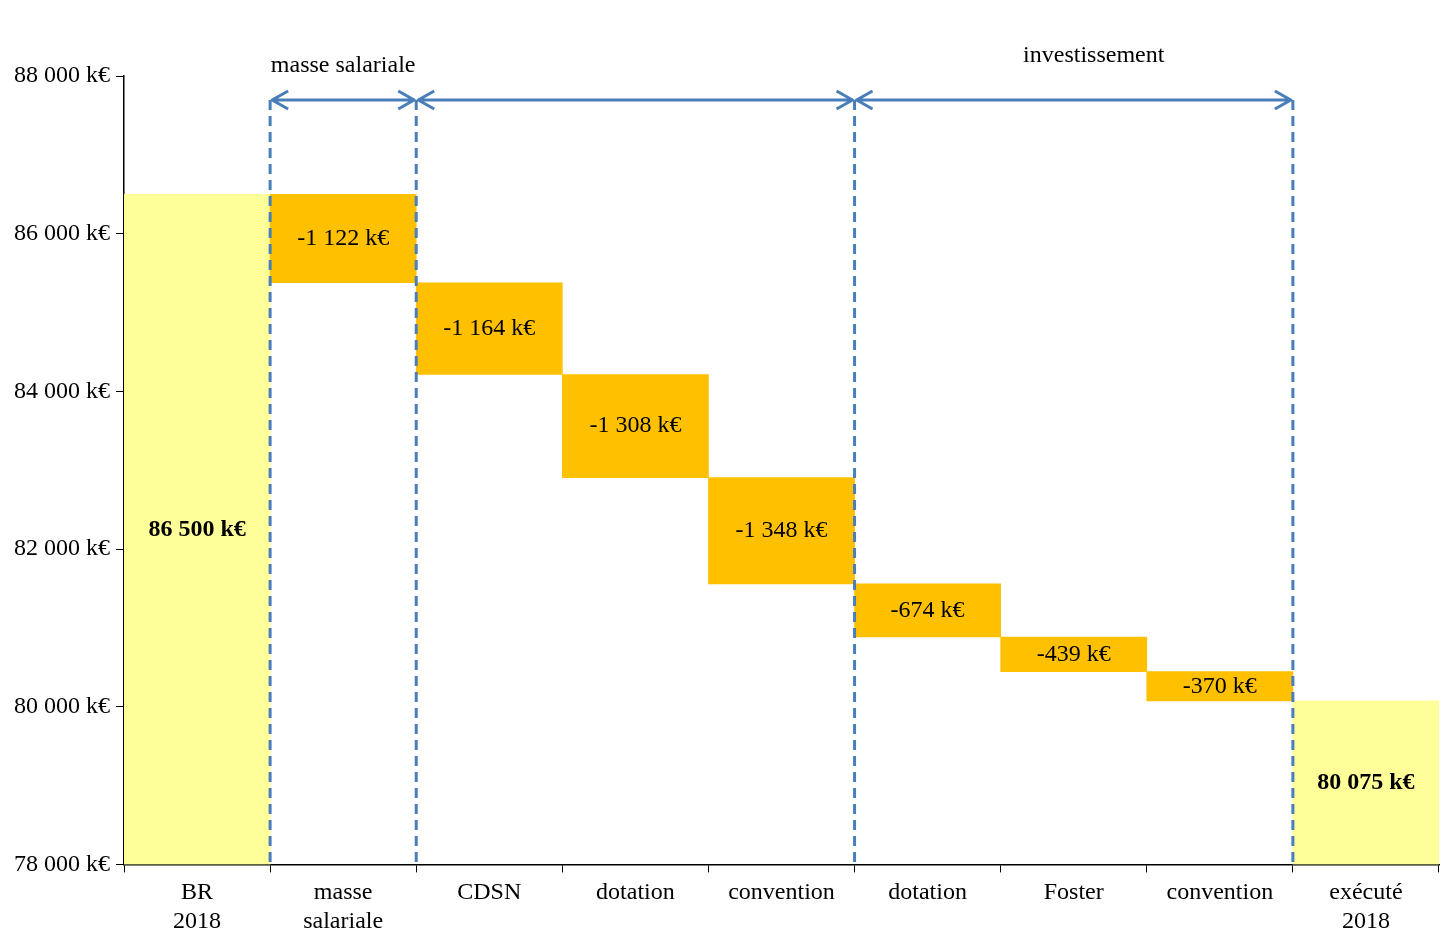  Describe the element at coordinates (62, 74) in the screenshot. I see `y-tick-label: 88 000 k€` at that location.